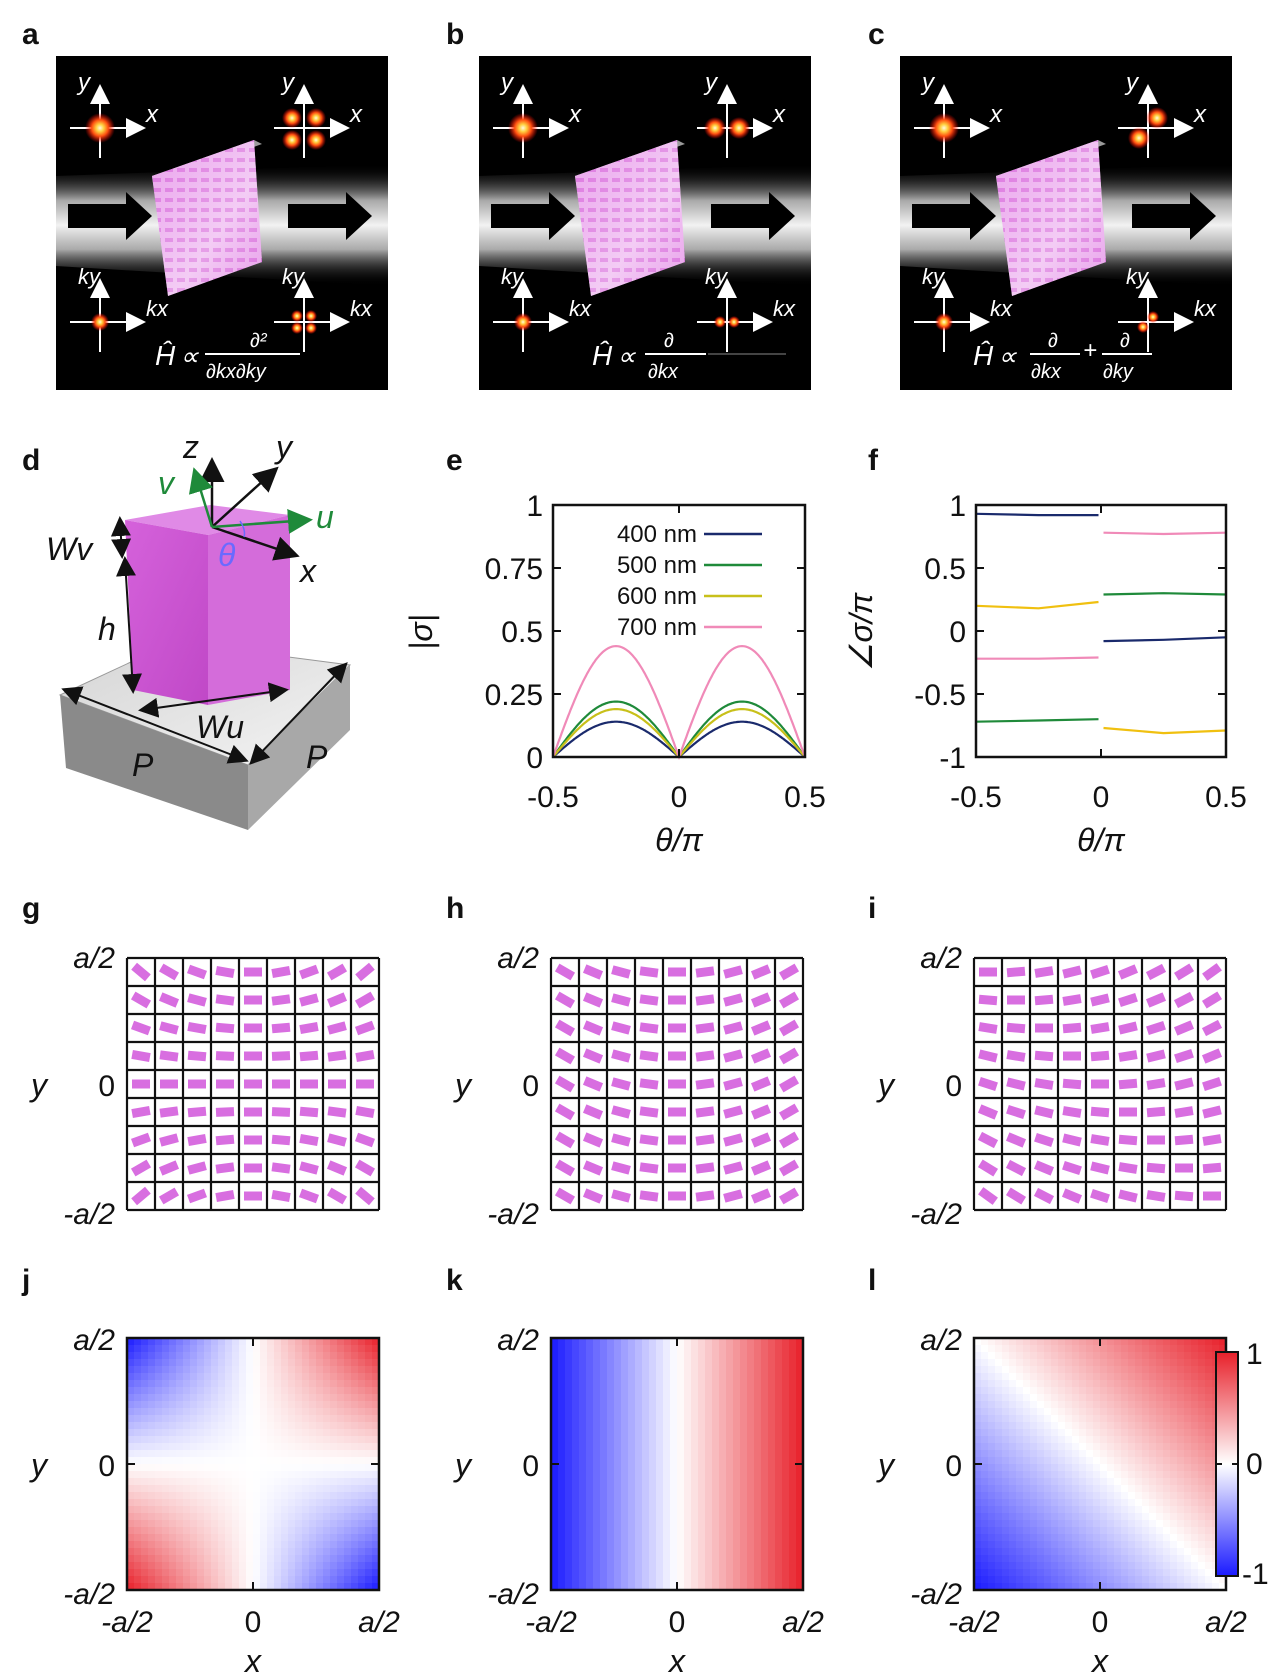  Describe the element at coordinates (803, 1622) in the screenshot. I see `x-tick-label: a/2` at that location.